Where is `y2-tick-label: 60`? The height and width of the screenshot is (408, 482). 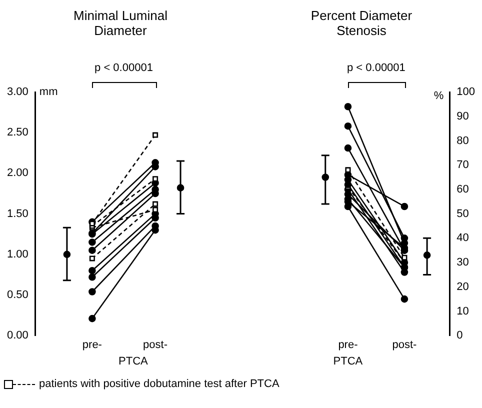
y2-tick-label: 60 is located at coordinates (462, 189).